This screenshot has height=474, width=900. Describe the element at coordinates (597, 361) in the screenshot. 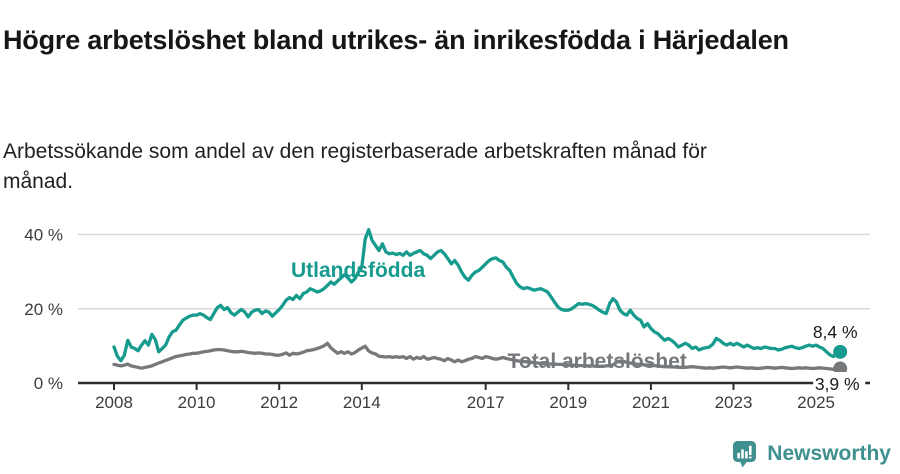

I see `series-label: Total arbetslöshet` at that location.